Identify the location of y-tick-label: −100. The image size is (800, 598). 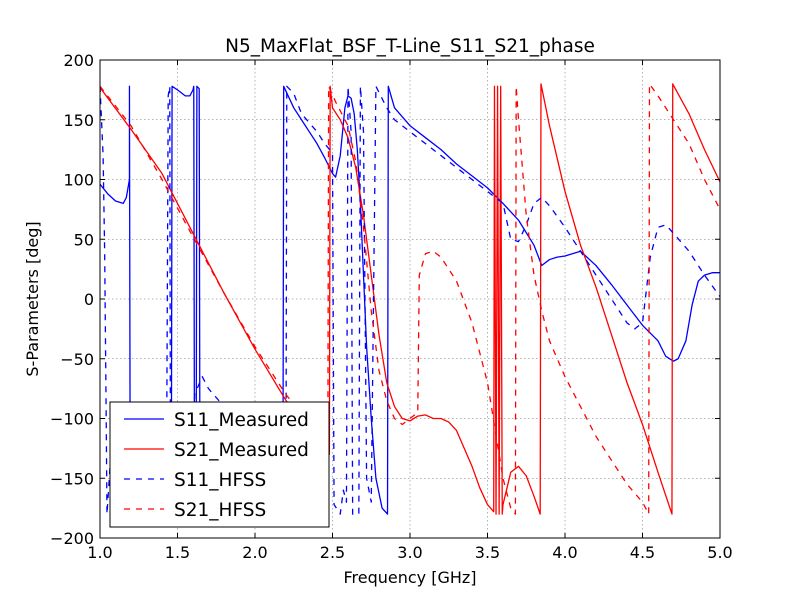
(72, 419).